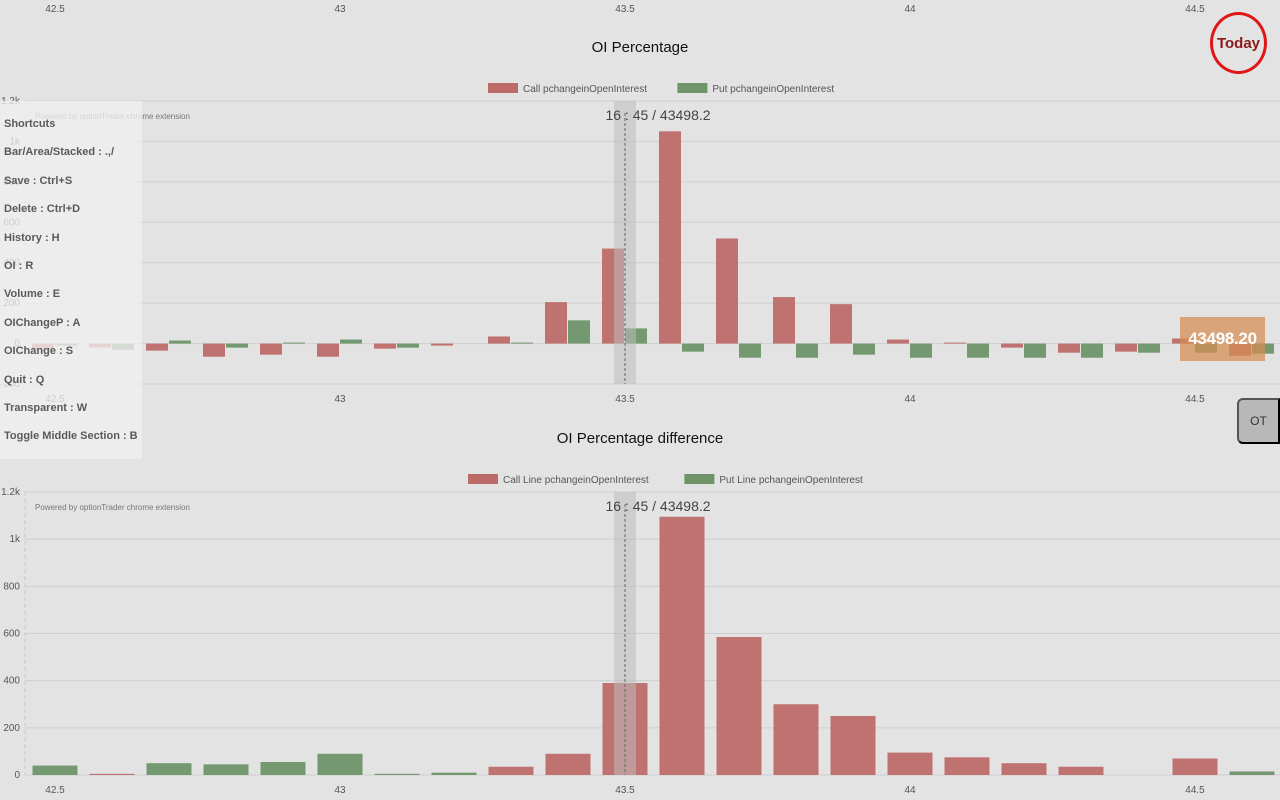 This screenshot has height=800, width=1280. Describe the element at coordinates (15, 539) in the screenshot. I see `y-tick-label: 1k` at that location.